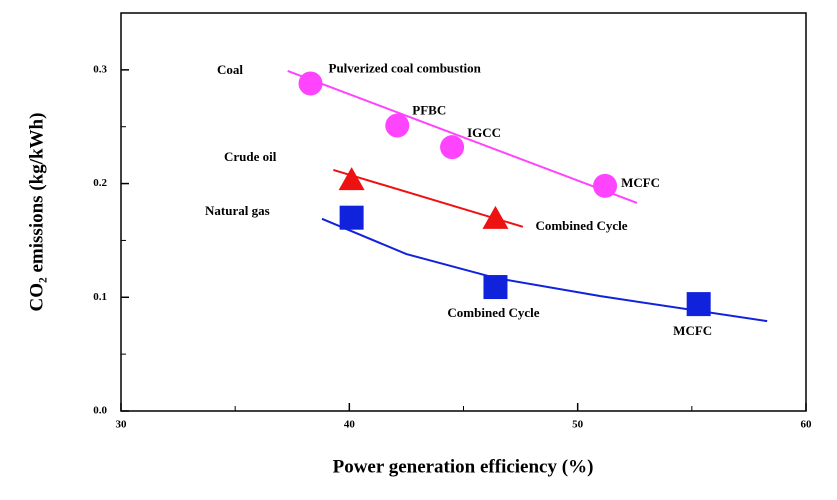 The image size is (837, 500). What do you see at coordinates (463, 466) in the screenshot?
I see `x-axis-label: Power generation efficiency (%)` at bounding box center [463, 466].